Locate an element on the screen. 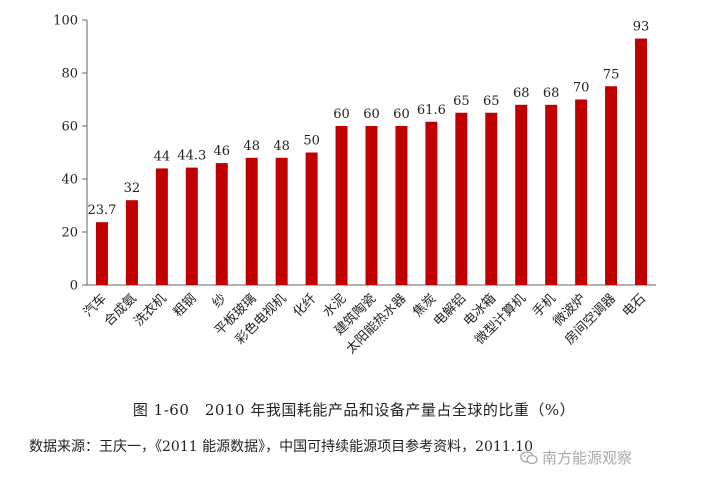 The width and height of the screenshot is (708, 491). y-tick-label: 80 is located at coordinates (69, 74).